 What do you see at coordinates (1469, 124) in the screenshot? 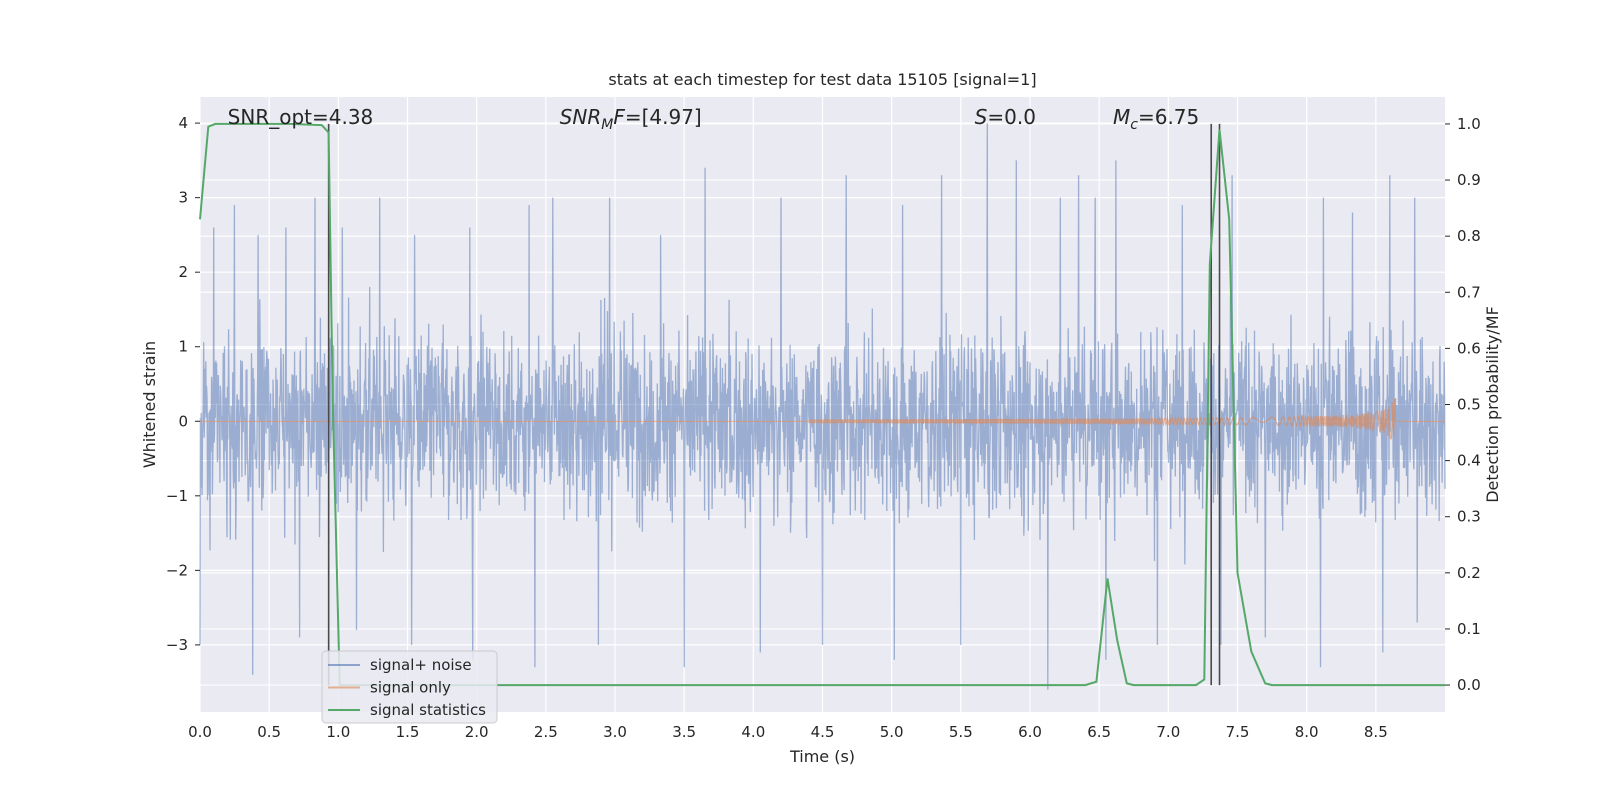
I see `y2-tick-label: 1.0` at bounding box center [1469, 124].